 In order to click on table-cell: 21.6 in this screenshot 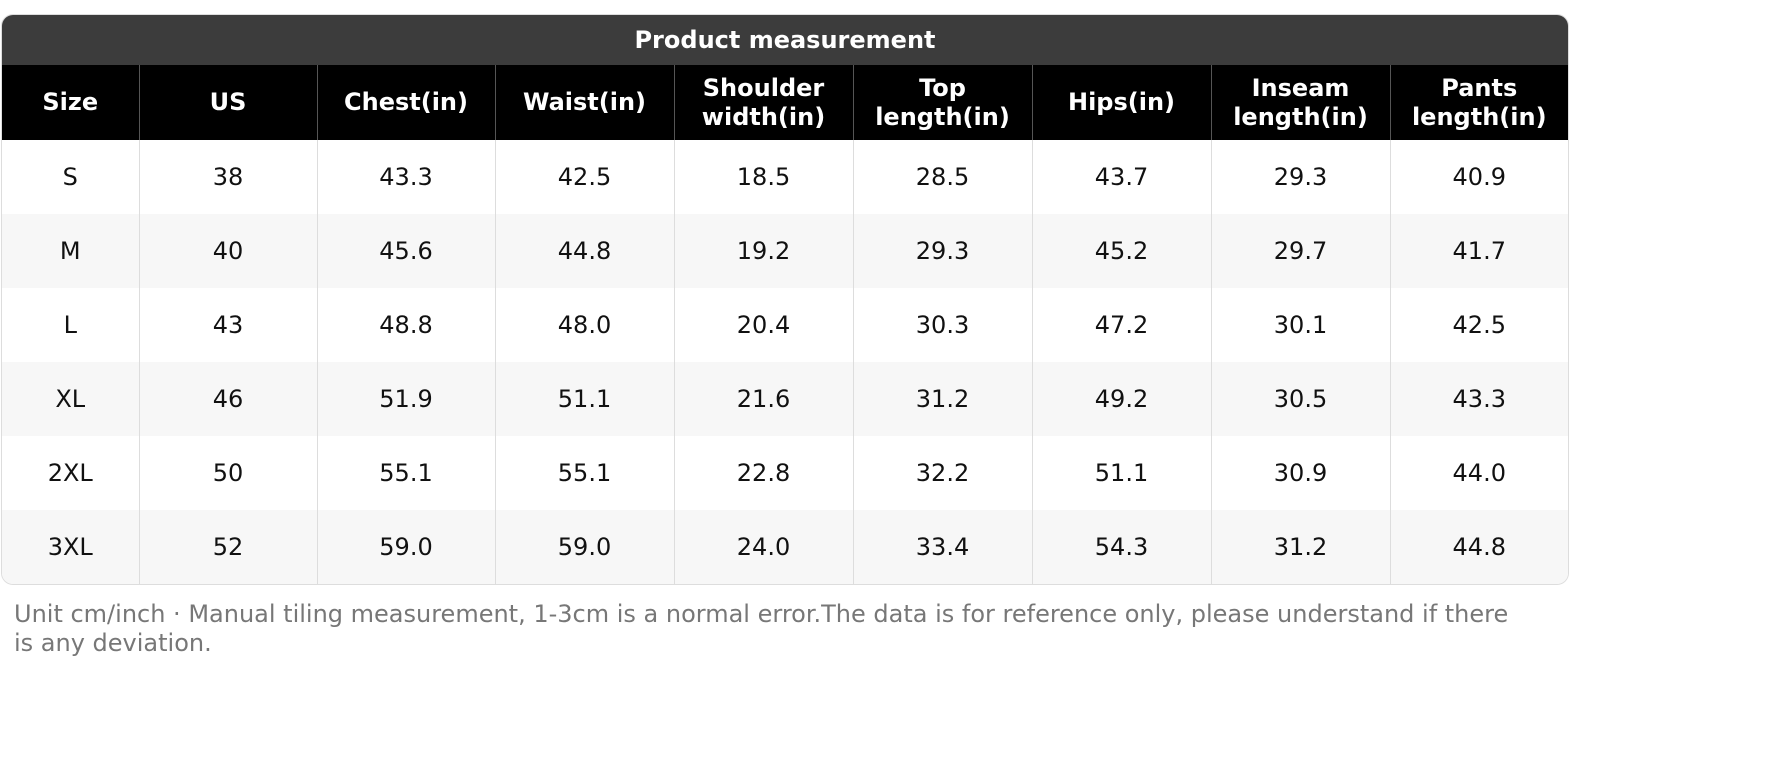, I will do `click(763, 399)`.